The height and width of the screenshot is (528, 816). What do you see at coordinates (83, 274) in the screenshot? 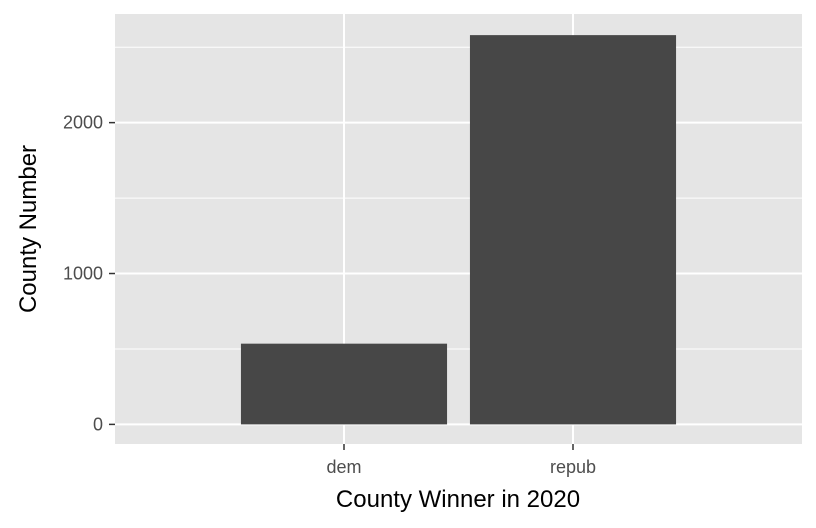
I see `y-tick-label: 1000` at bounding box center [83, 274].